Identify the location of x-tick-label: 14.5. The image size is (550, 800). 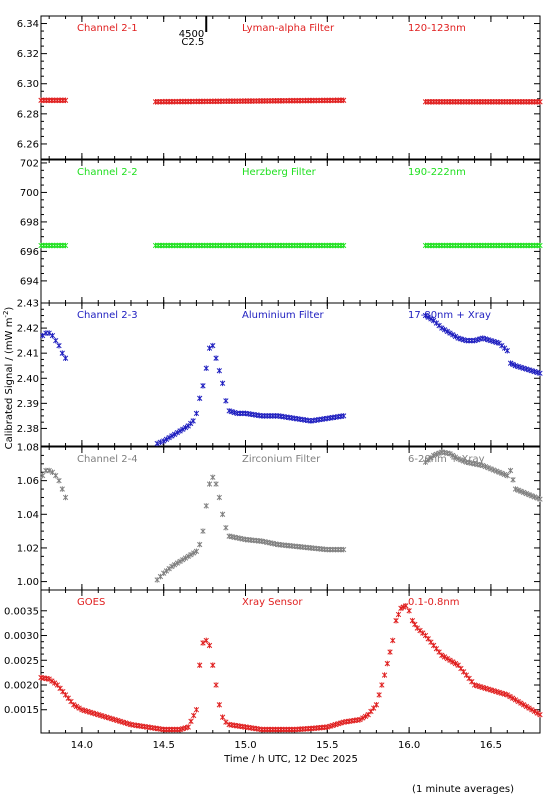
(164, 745).